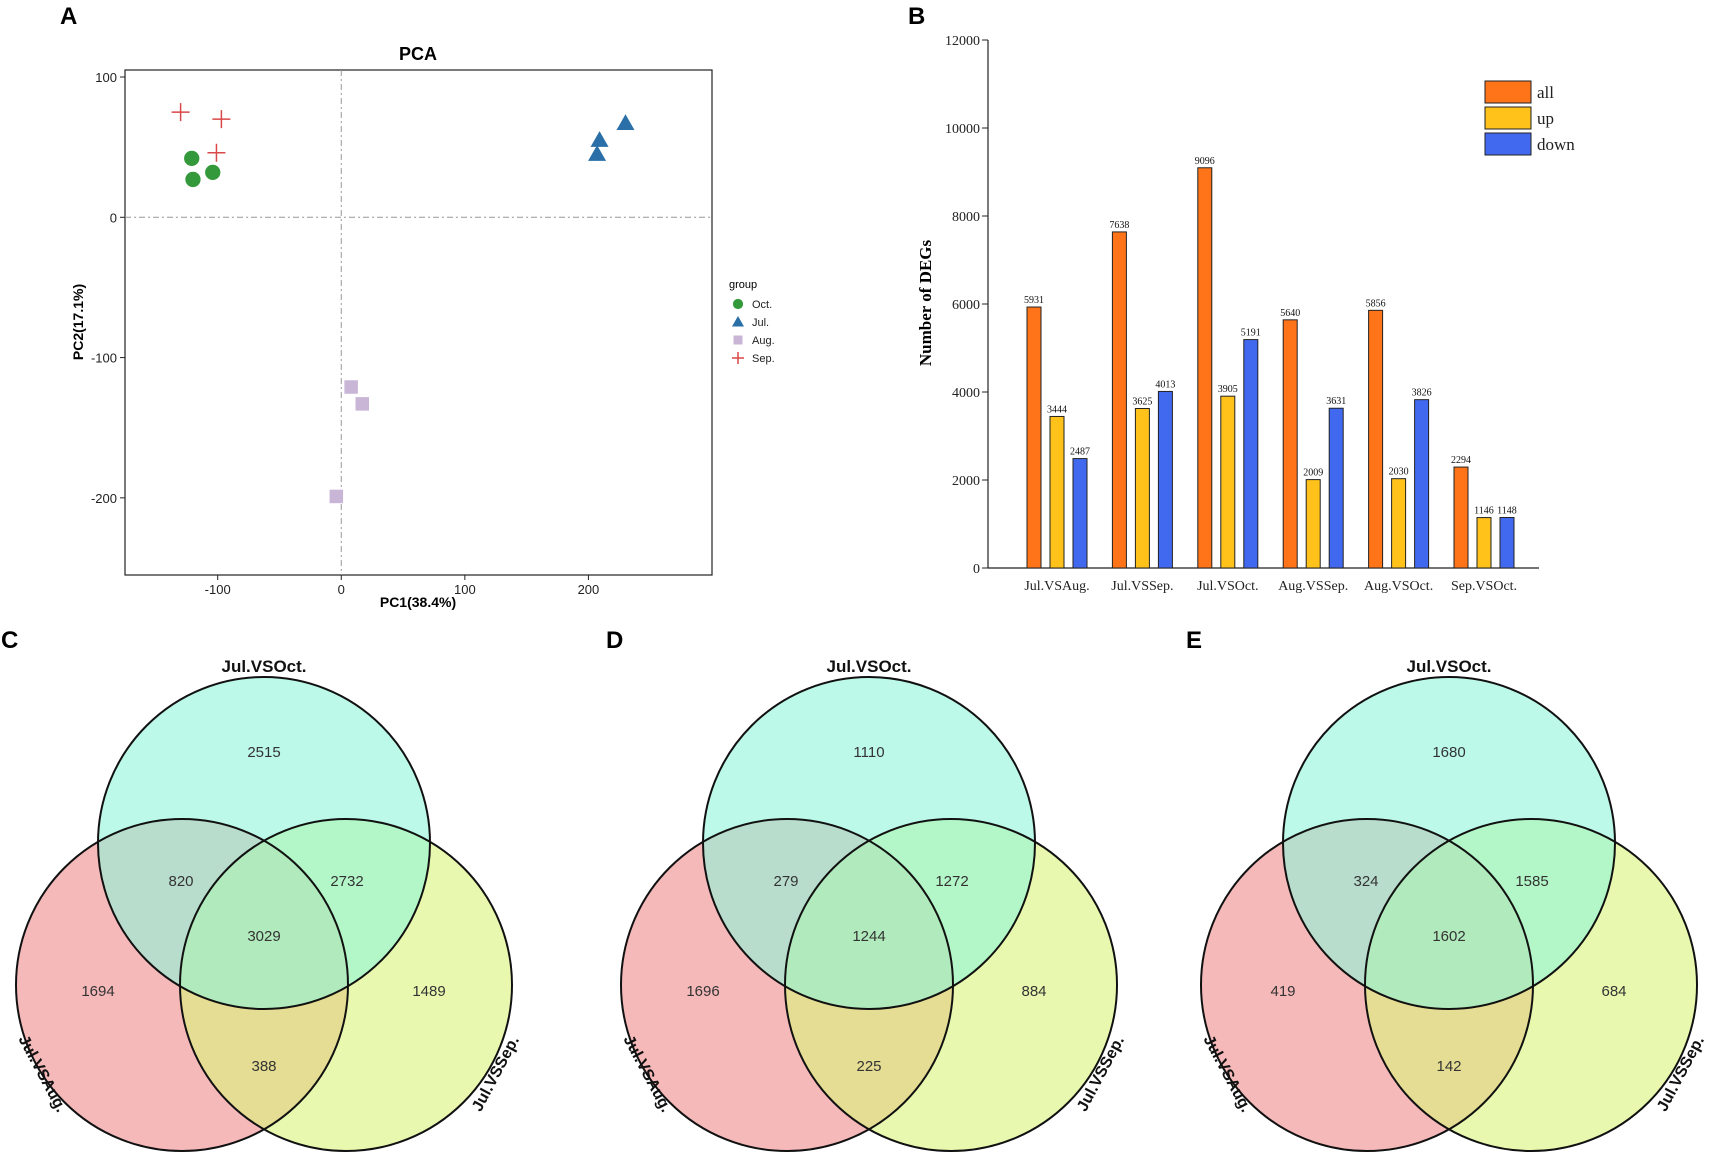 Image resolution: width=1713 pixels, height=1152 pixels. I want to click on venn-count-top-right: 2732, so click(346, 881).